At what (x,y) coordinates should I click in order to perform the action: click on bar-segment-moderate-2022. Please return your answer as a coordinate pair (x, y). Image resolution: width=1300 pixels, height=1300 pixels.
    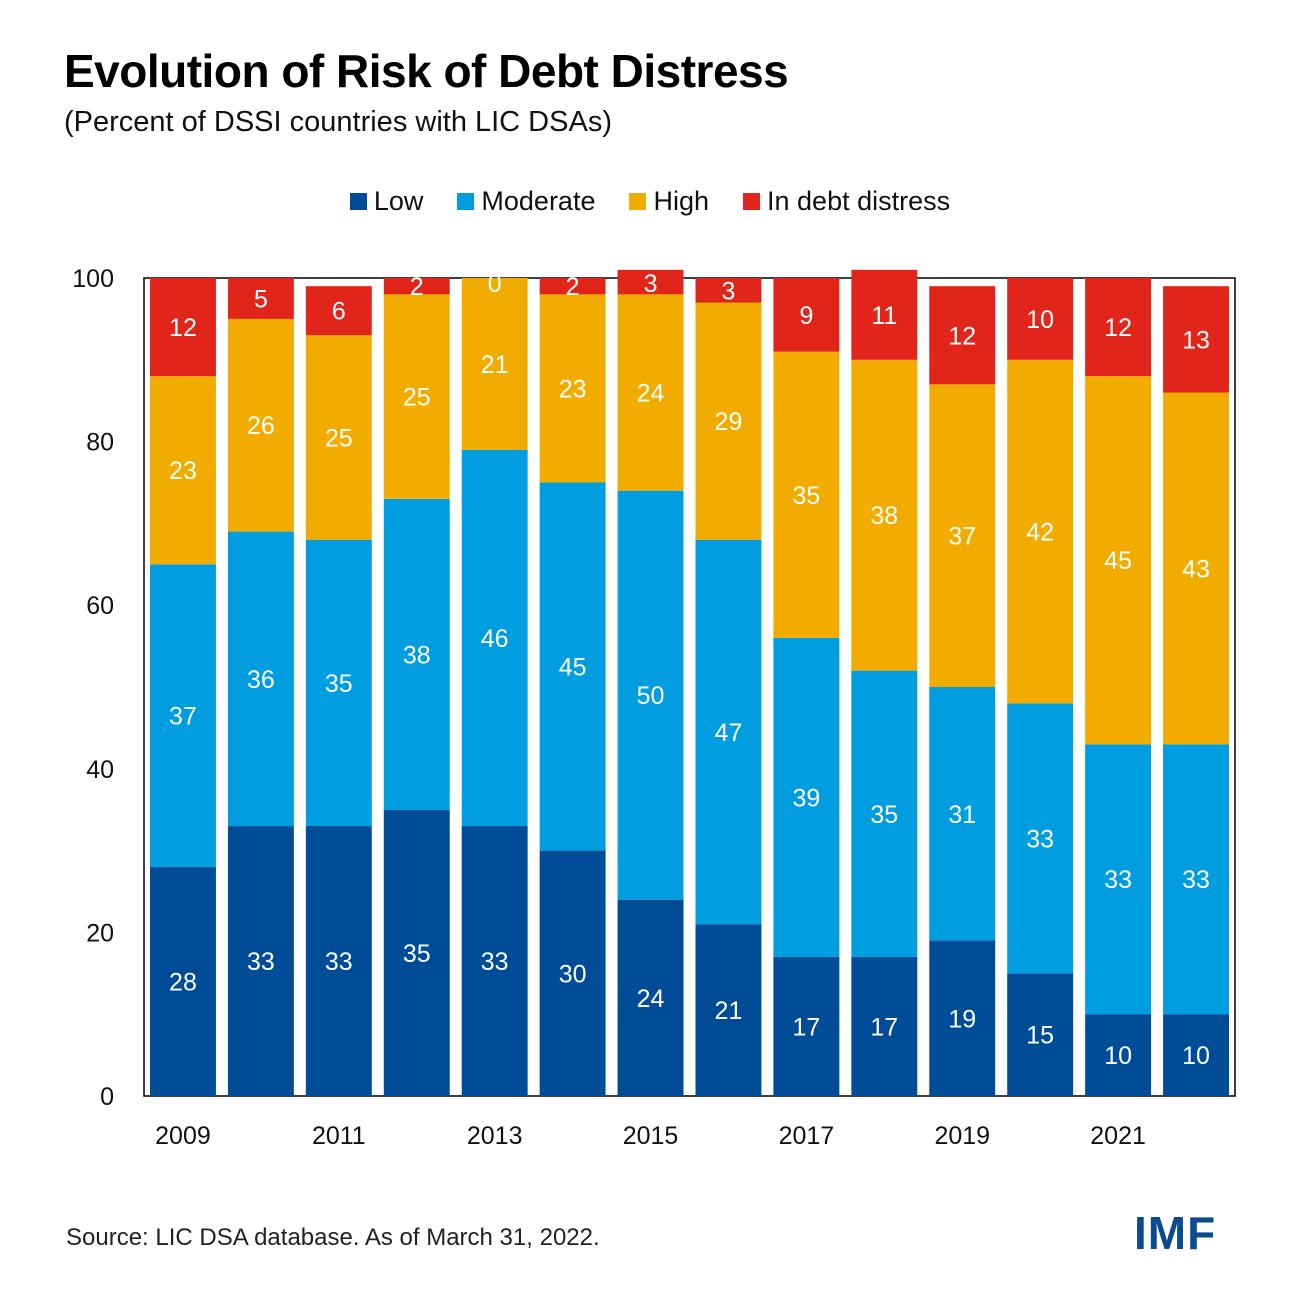
    Looking at the image, I should click on (1196, 879).